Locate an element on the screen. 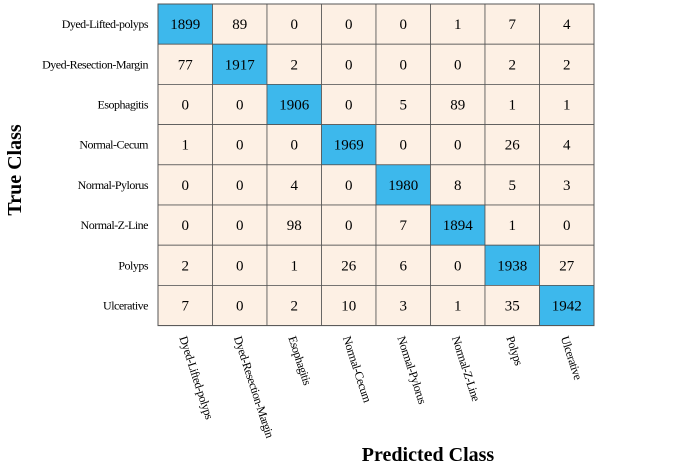 The width and height of the screenshot is (685, 469). row-label: Normal-Cecum is located at coordinates (114, 145).